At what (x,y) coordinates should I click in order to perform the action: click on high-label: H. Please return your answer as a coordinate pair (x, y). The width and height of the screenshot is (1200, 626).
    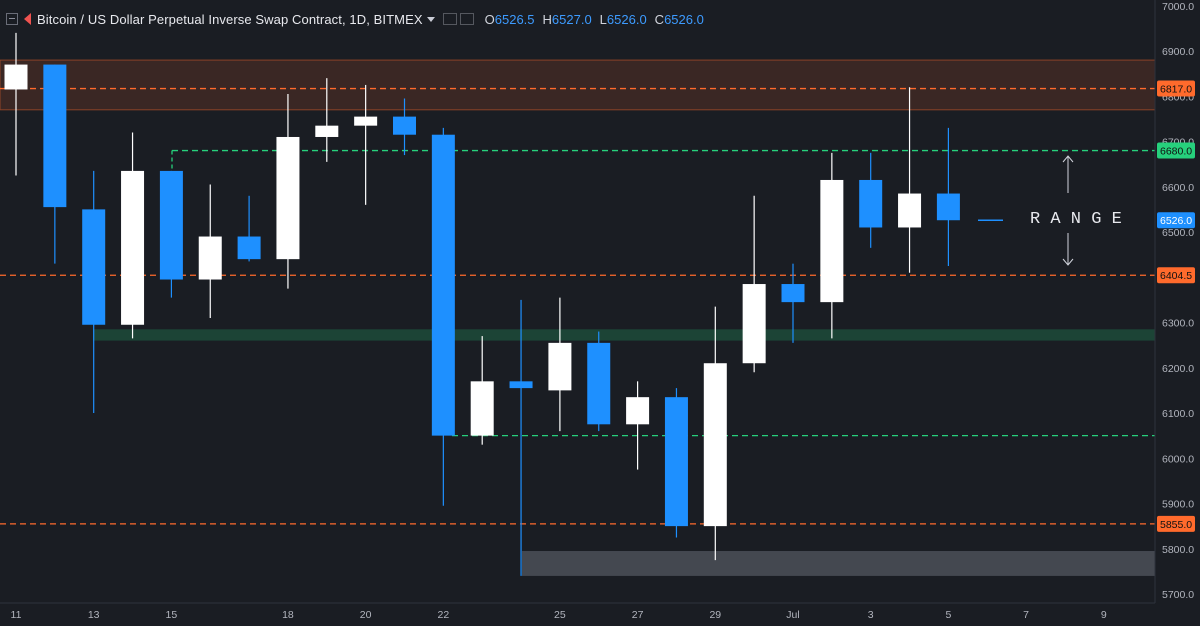
    Looking at the image, I should click on (547, 19).